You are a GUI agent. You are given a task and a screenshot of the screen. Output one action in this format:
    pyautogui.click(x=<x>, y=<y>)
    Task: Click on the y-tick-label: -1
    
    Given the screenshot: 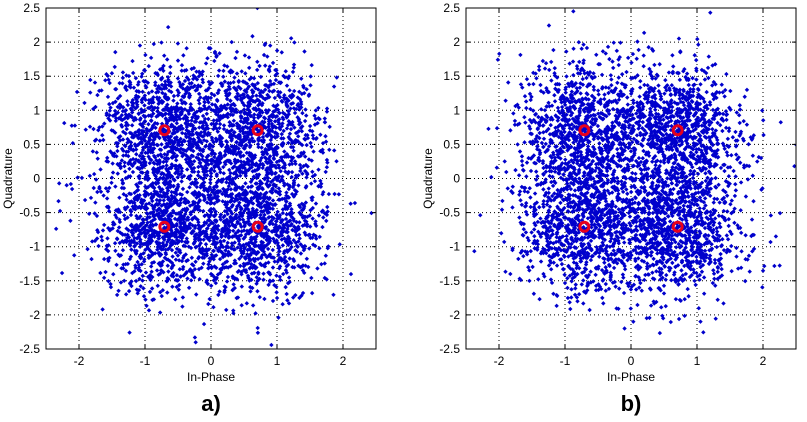 What is the action you would take?
    pyautogui.click(x=34, y=247)
    